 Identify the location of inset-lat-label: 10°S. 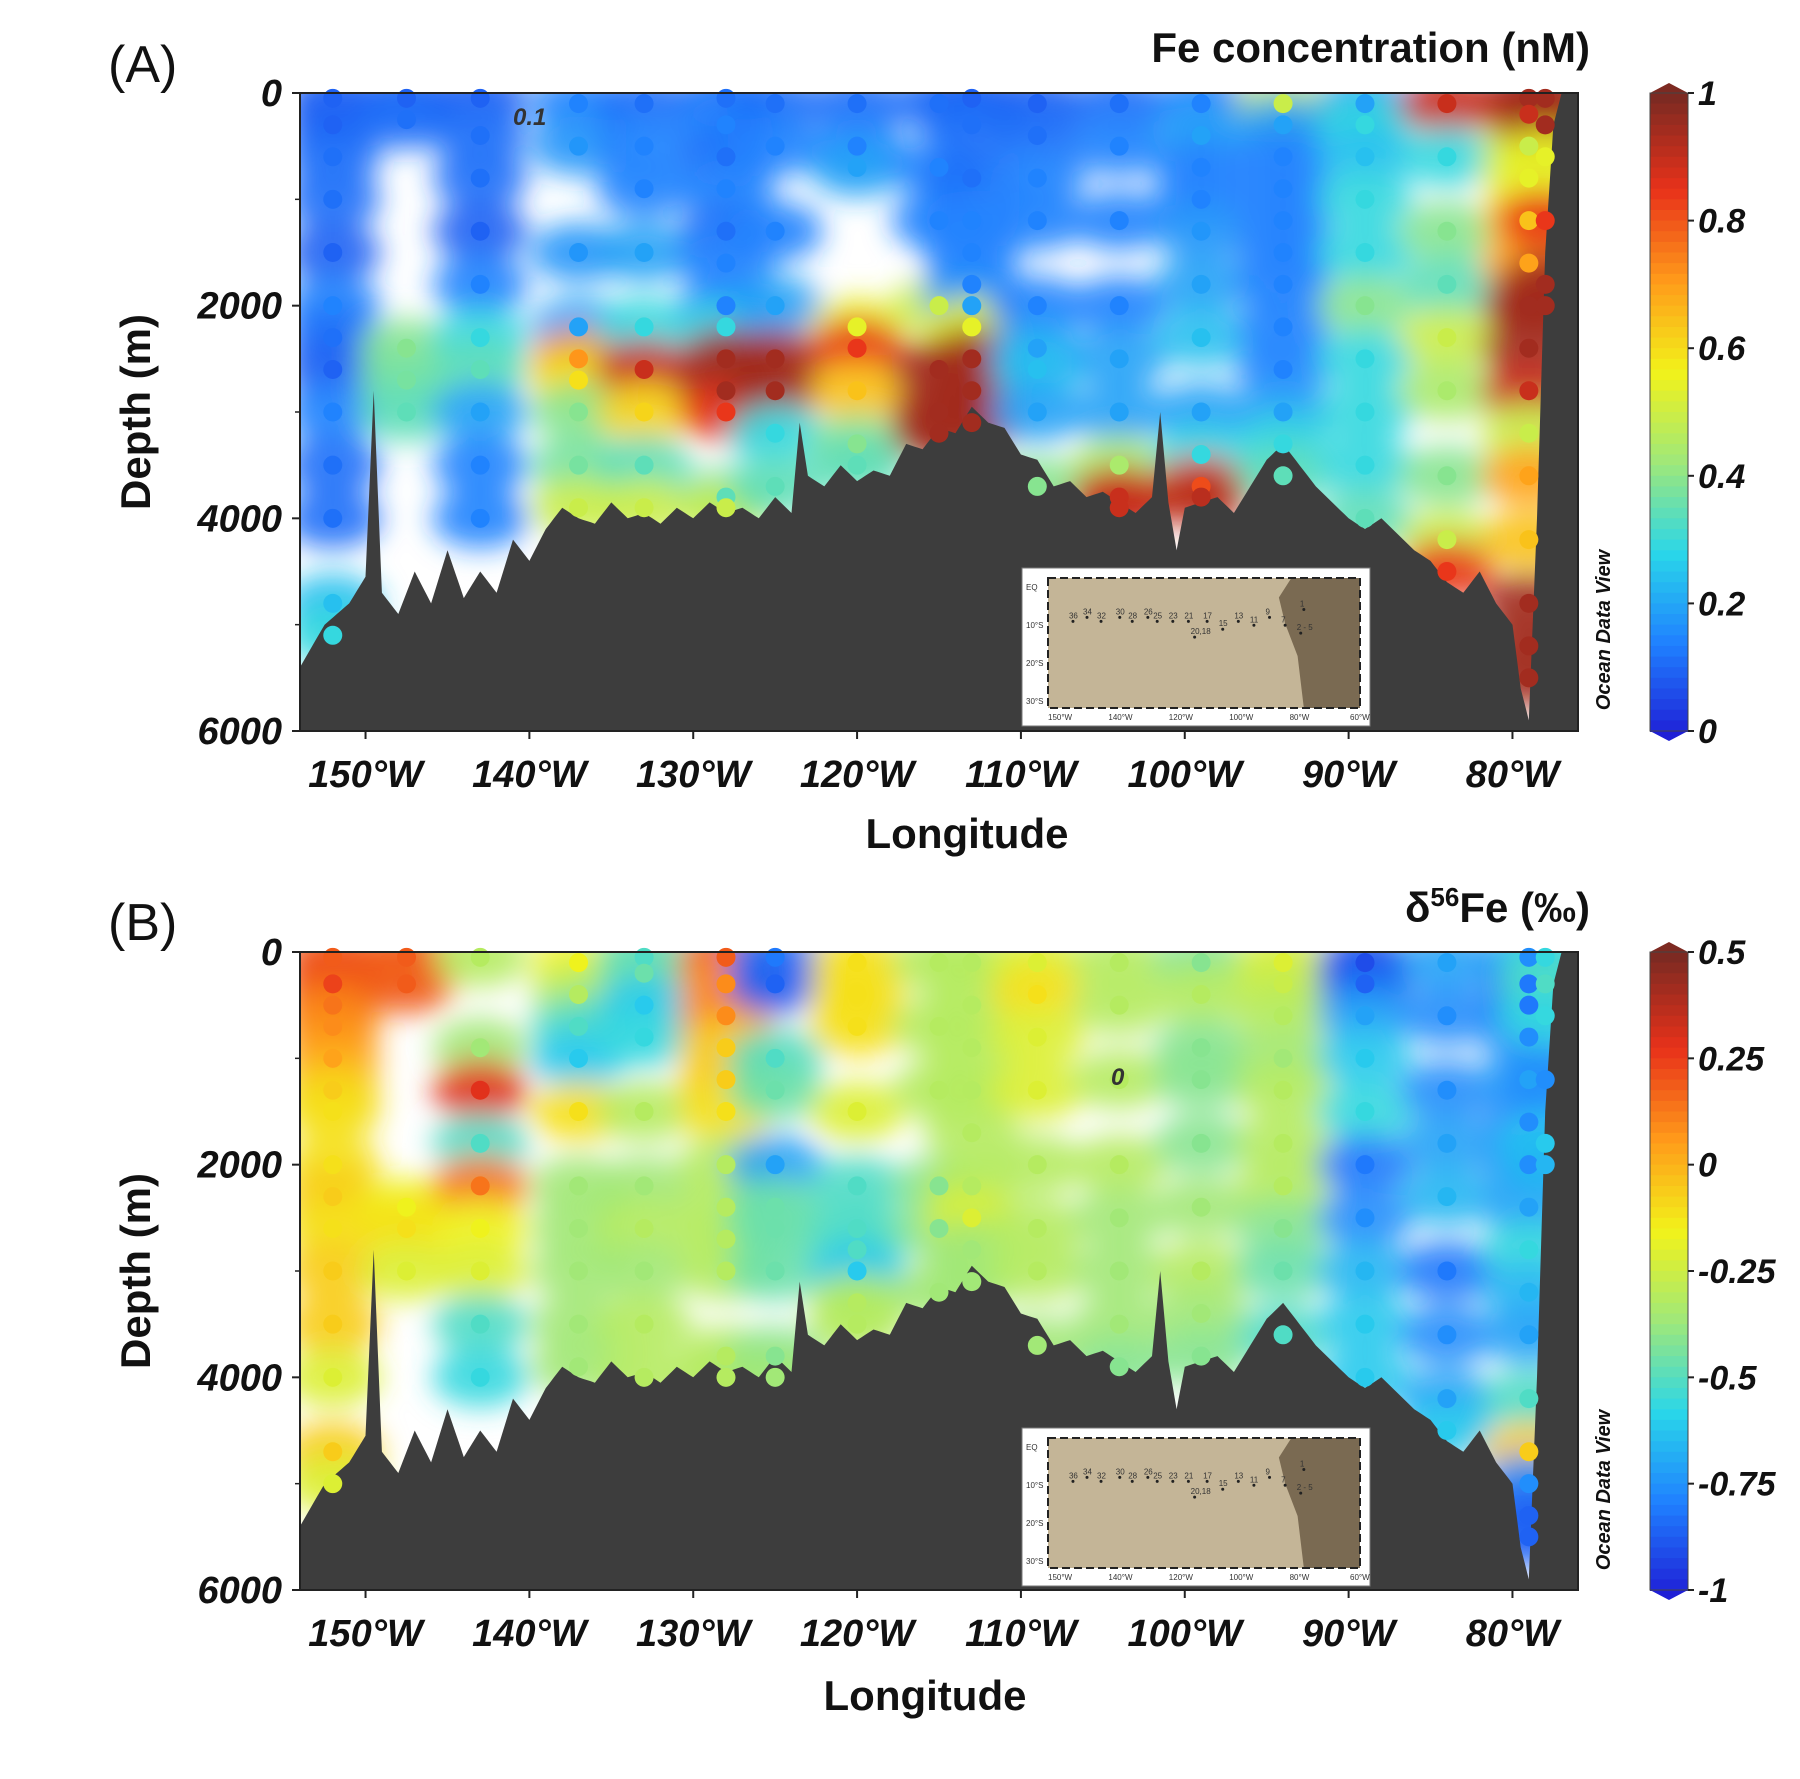
(1034, 1485).